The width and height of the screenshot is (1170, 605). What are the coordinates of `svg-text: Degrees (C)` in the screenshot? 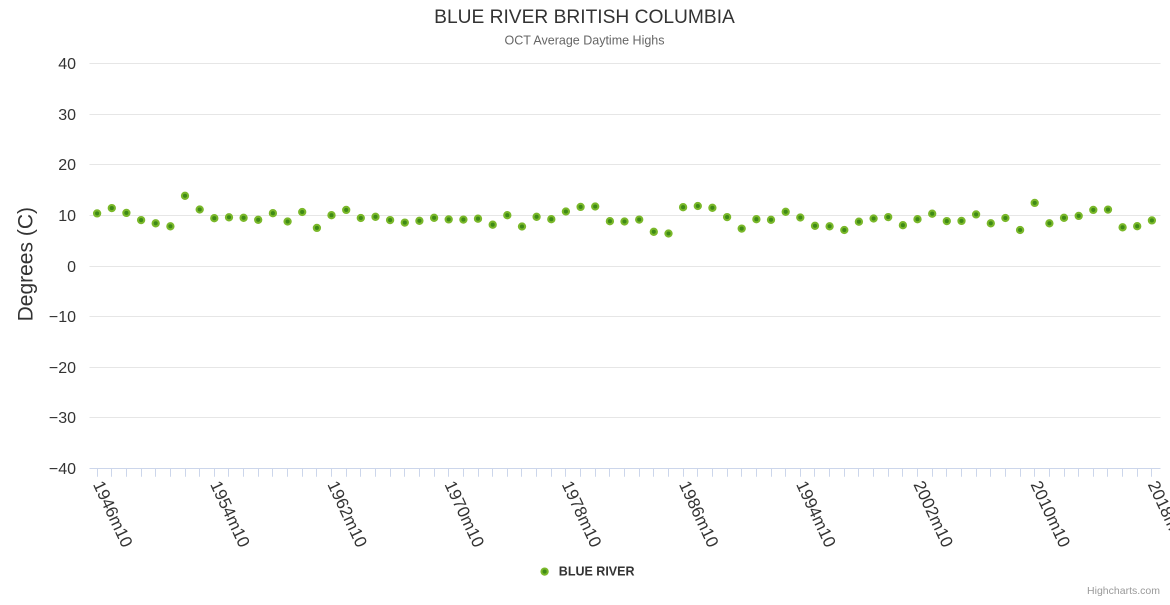 It's located at (25, 264).